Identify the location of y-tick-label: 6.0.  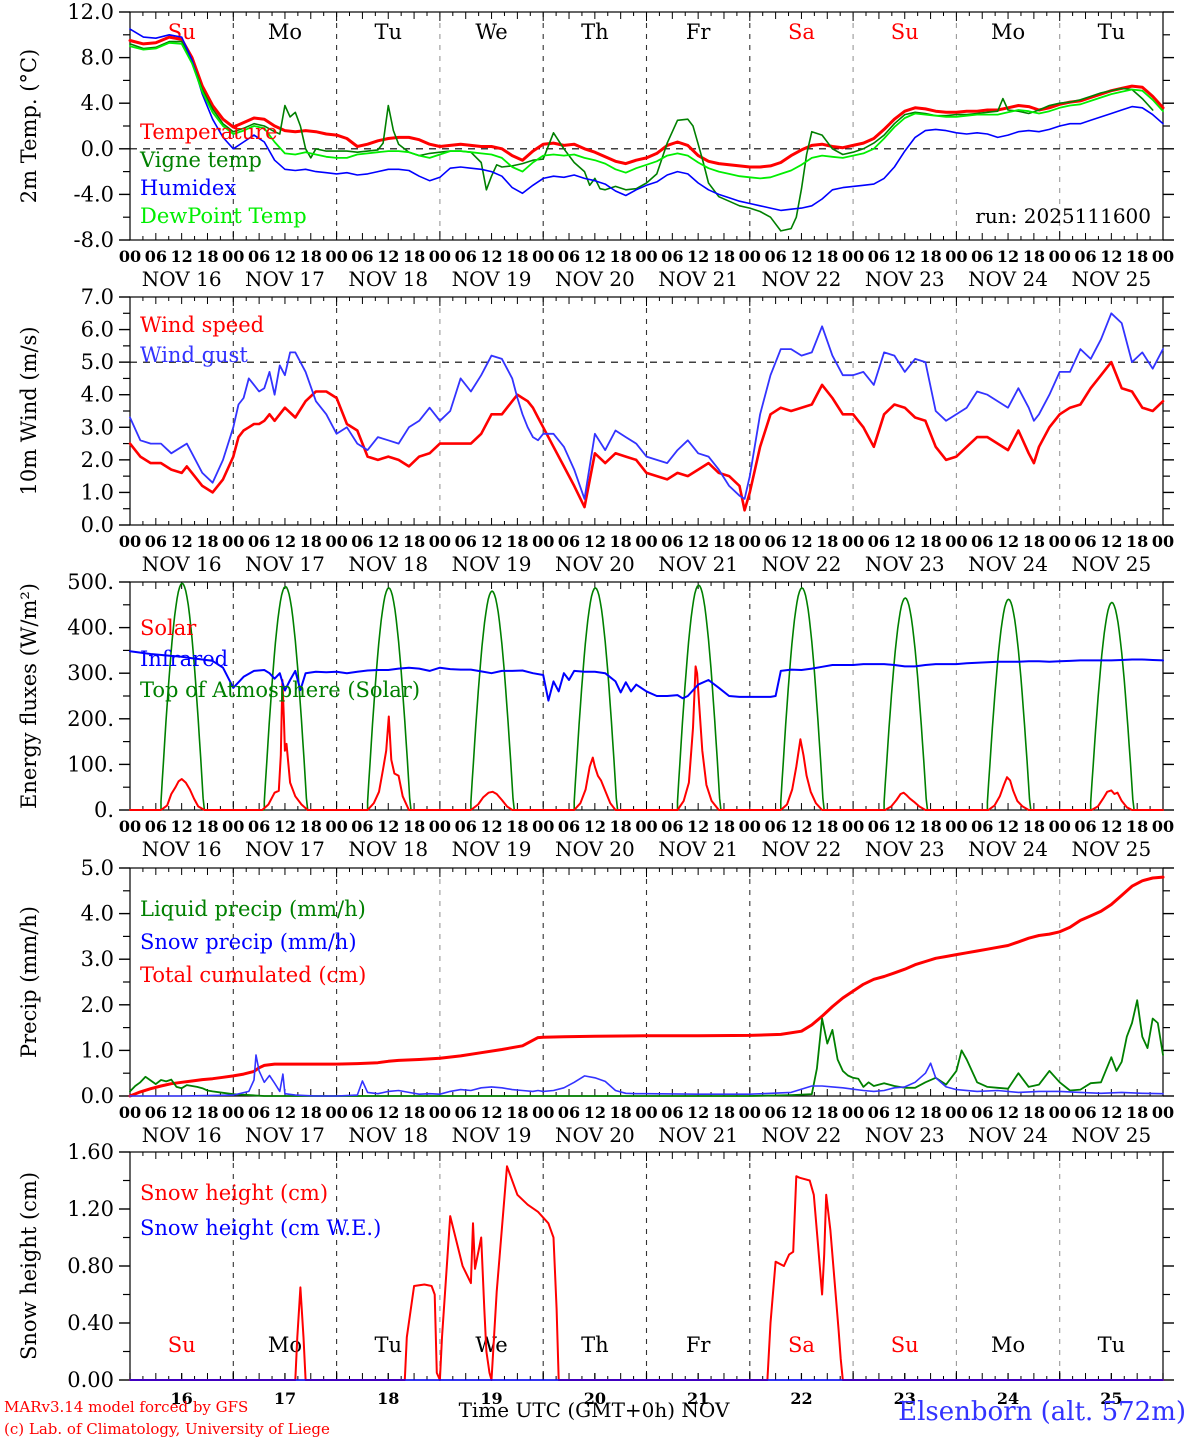
(97, 330).